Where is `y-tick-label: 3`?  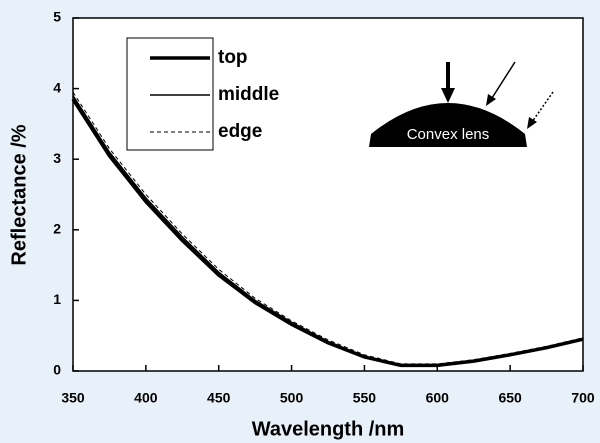 y-tick-label: 3 is located at coordinates (57, 158).